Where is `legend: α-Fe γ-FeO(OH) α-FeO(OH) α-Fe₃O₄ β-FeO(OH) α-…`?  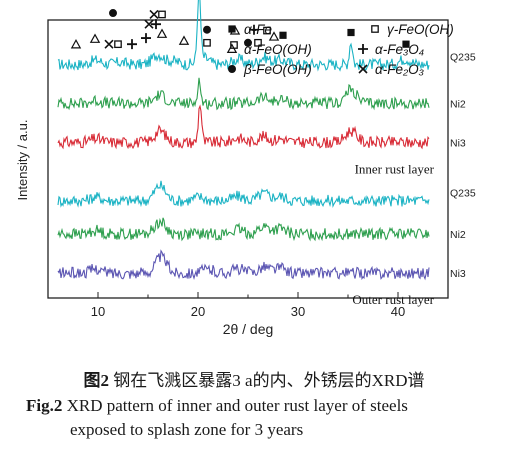
legend: α-Fe γ-FeO(OH) α-FeO(OH) α-Fe₃O₄ β-FeO(OH) α-… is located at coordinates (340, 49).